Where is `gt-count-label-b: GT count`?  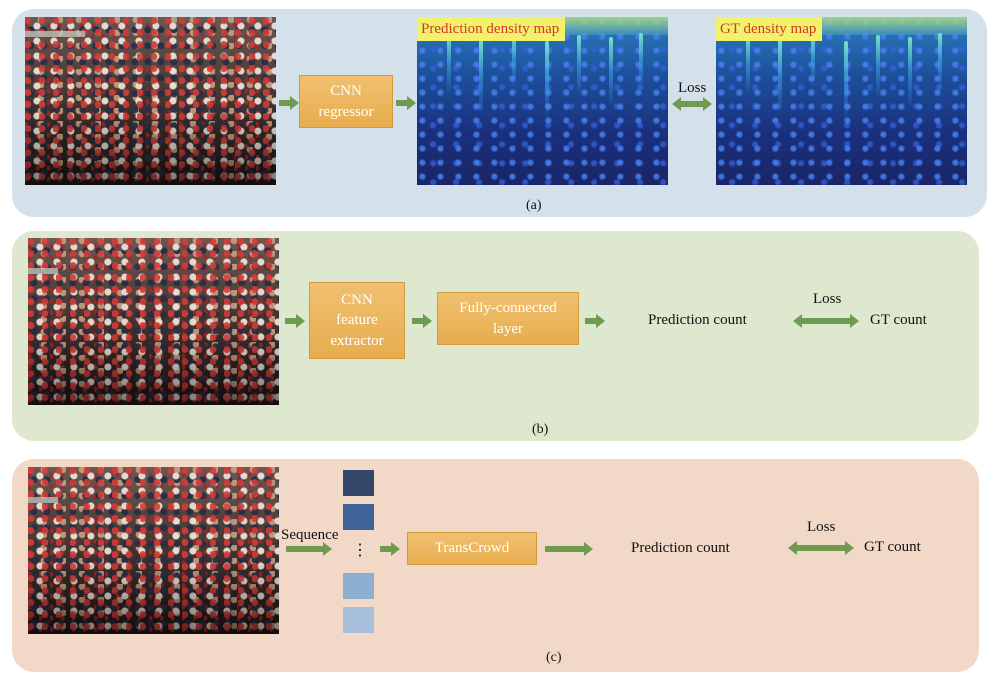 gt-count-label-b: GT count is located at coordinates (898, 320).